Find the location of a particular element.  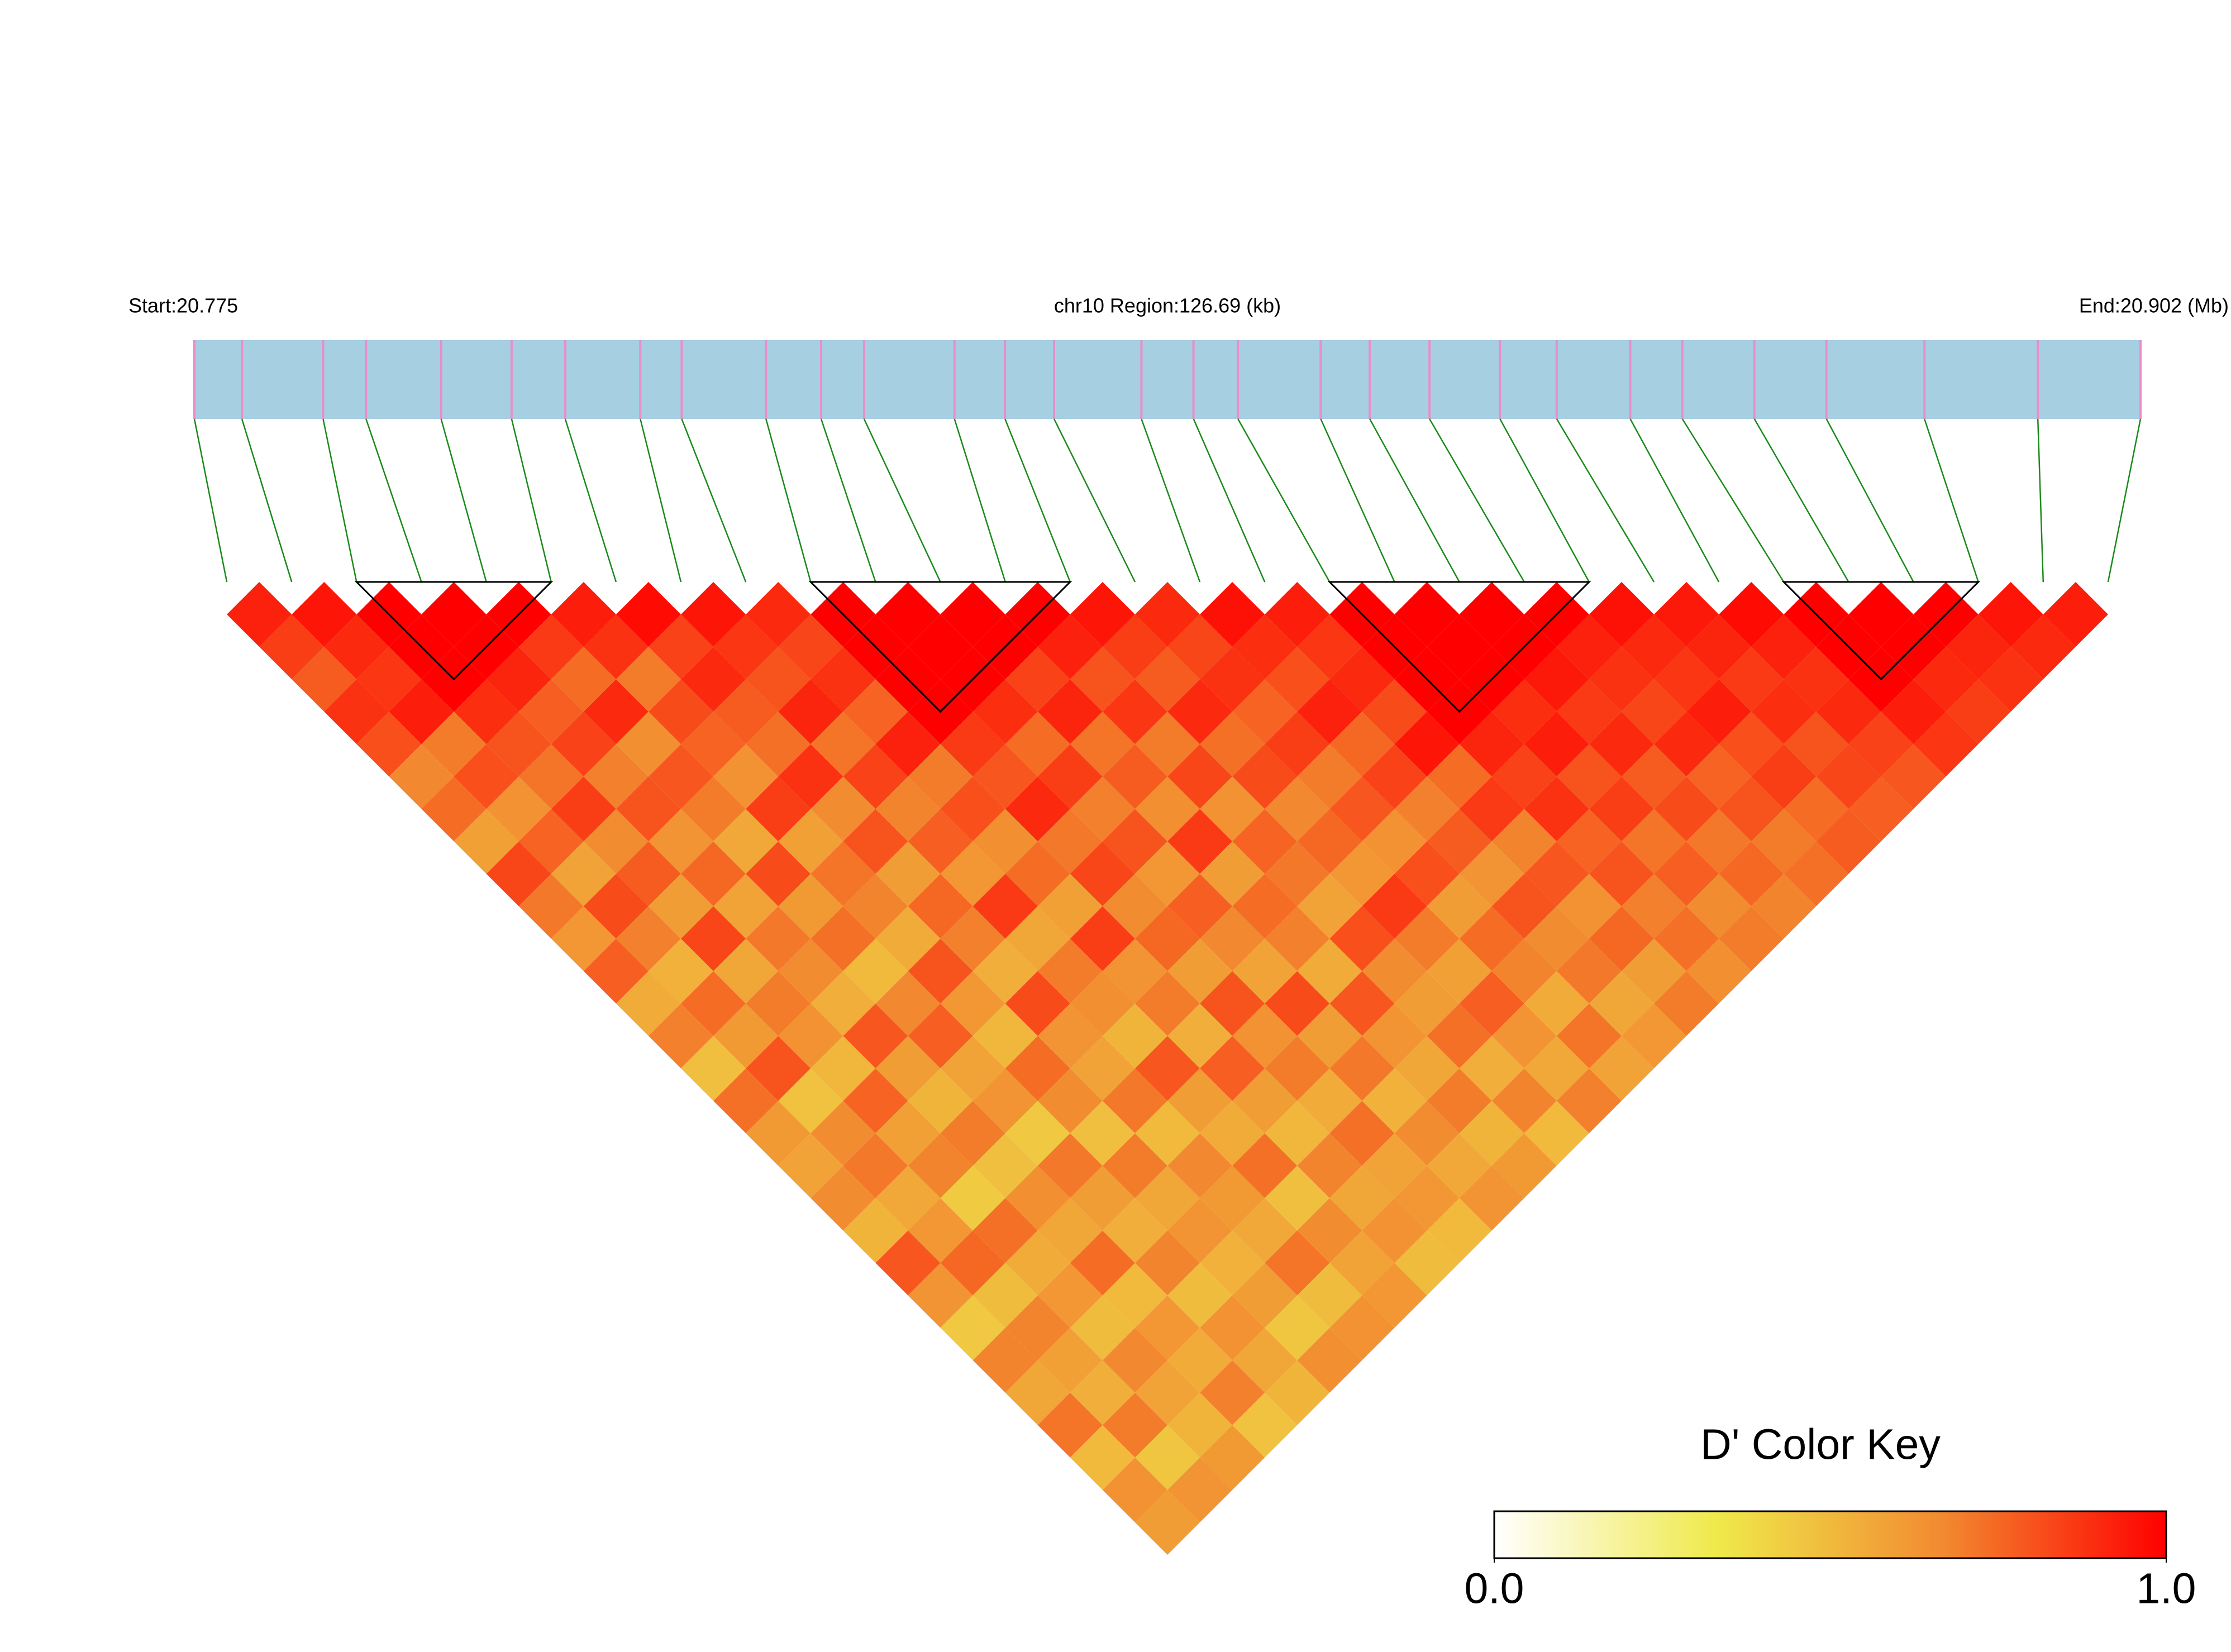

chart-title: chr10 Region:126.69 (kb) is located at coordinates (1168, 305).